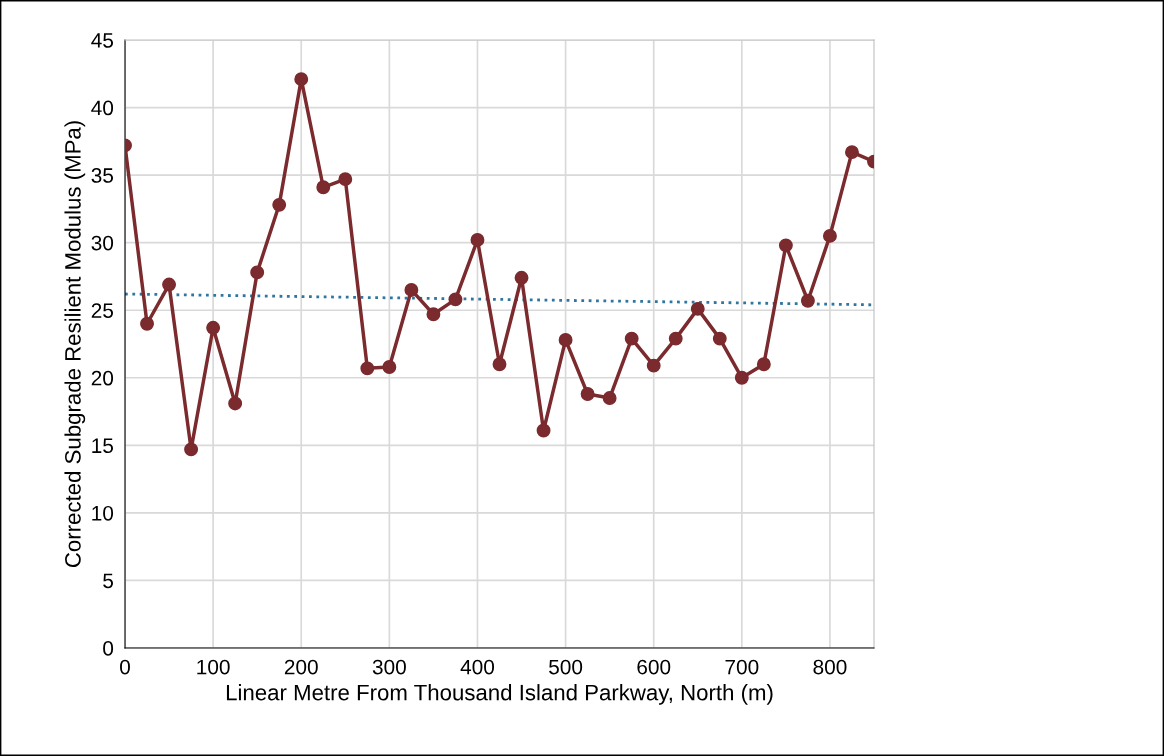  Describe the element at coordinates (213, 667) in the screenshot. I see `x-tick-label: 100` at that location.